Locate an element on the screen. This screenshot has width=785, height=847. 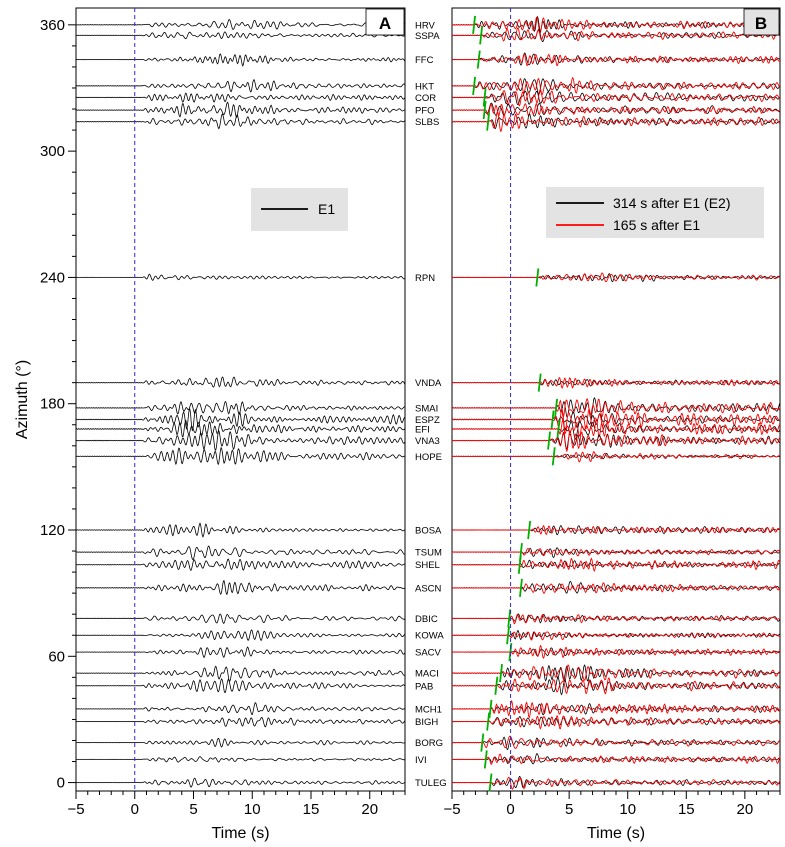
trace-b-165s-ascn is located at coordinates (616, 588).